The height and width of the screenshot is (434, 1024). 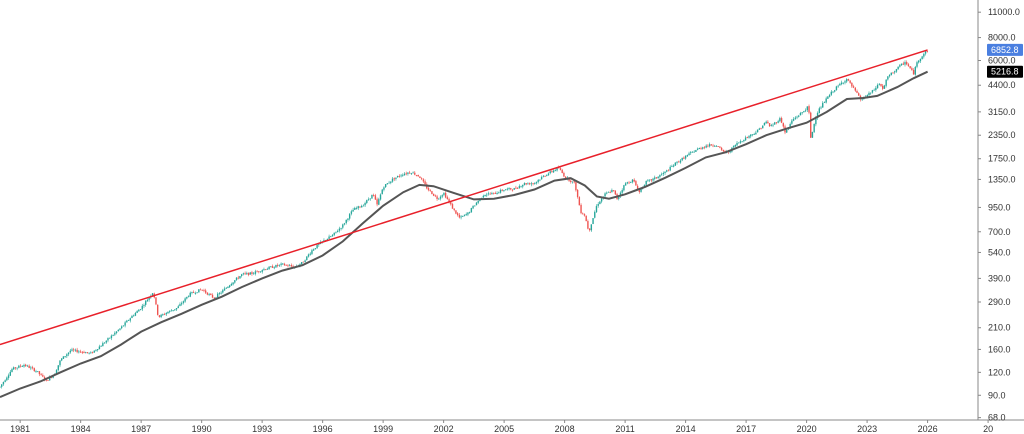 I want to click on x-tick-label: 2023, so click(x=867, y=429).